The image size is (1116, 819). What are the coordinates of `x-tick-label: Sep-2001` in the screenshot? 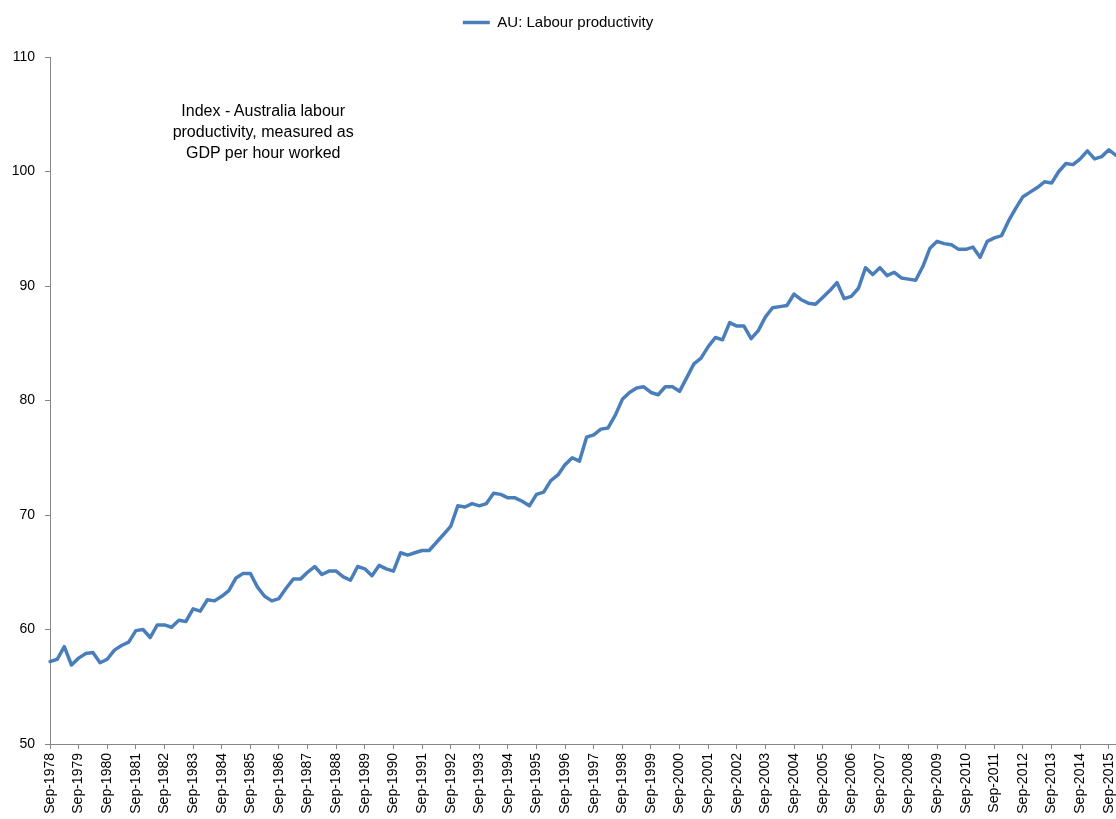 It's located at (707, 783).